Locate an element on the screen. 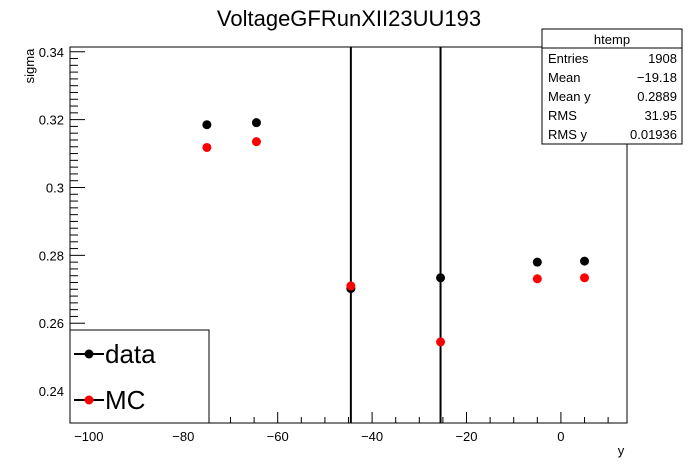  legend-label: data is located at coordinates (130, 354).